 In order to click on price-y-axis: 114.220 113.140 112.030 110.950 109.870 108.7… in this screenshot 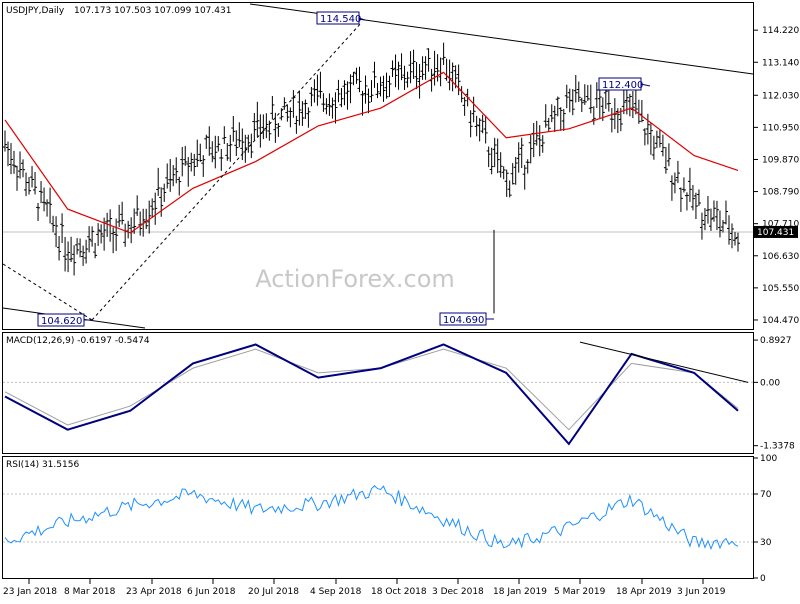, I will do `click(776, 176)`.